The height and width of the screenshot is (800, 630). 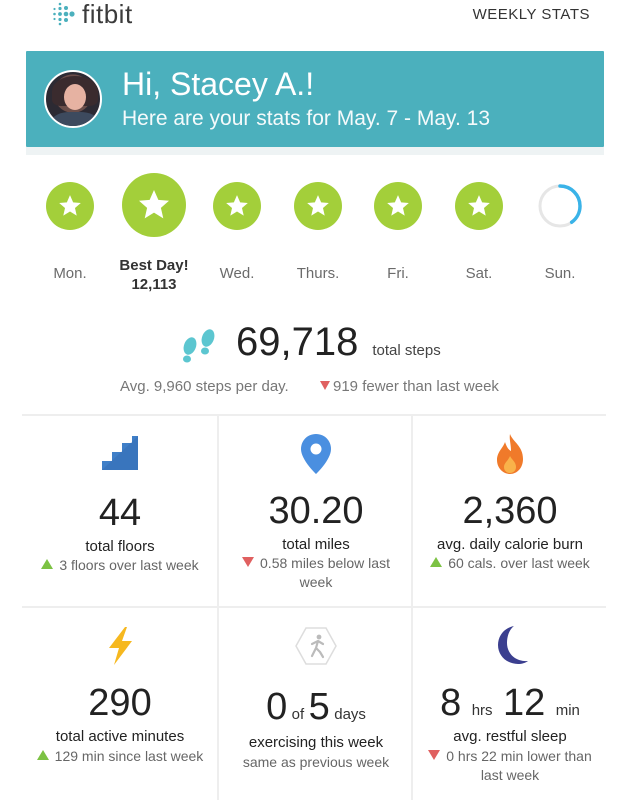 I want to click on day-fri, so click(x=398, y=202).